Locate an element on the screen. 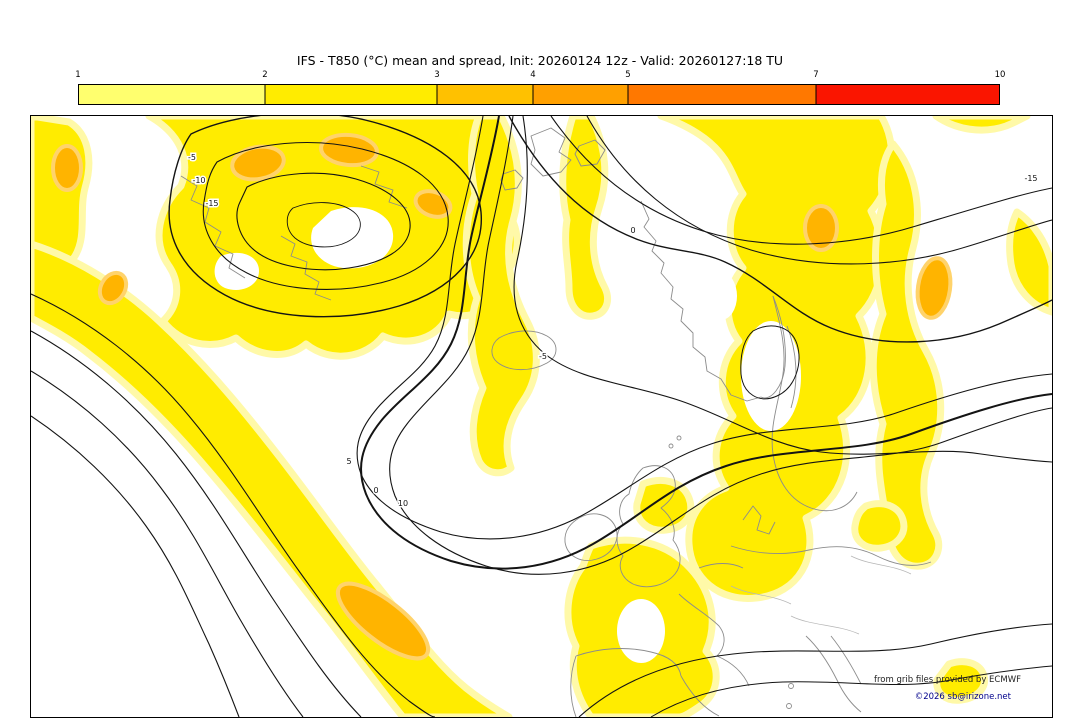  colorbar-tick: 2 is located at coordinates (265, 75).